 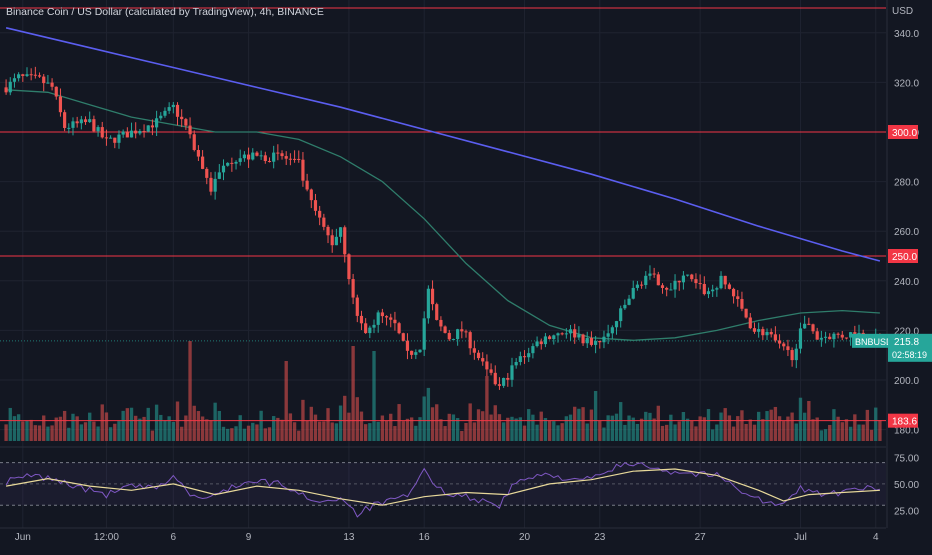 What do you see at coordinates (892, 276) in the screenshot?
I see `price-labels: 300.0 250.0 183.6 BNBUSD 215.8 02:58:19` at bounding box center [892, 276].